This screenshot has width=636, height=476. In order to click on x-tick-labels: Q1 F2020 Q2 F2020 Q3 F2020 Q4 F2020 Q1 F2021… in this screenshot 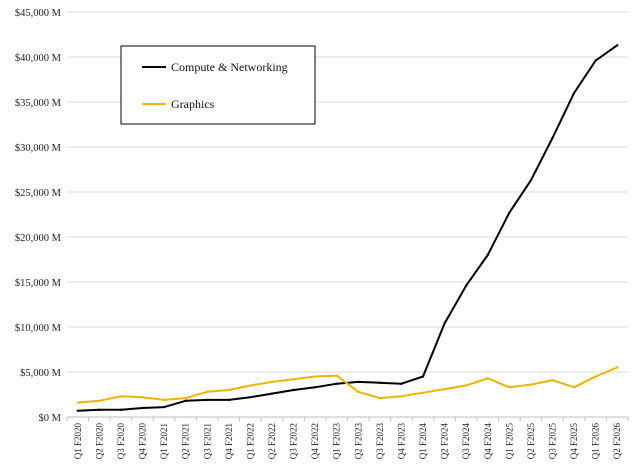, I will do `click(347, 441)`.